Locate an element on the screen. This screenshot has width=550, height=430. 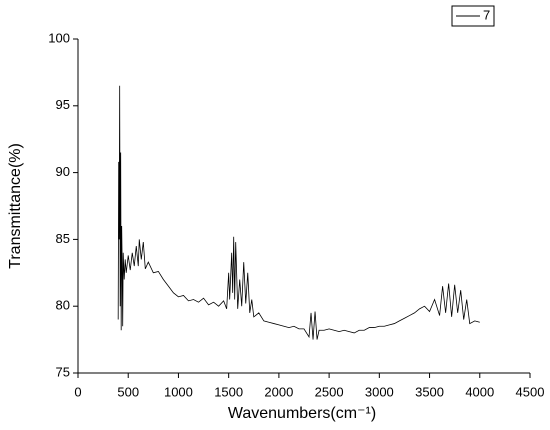
x-tick-label: 4500 is located at coordinates (530, 391).